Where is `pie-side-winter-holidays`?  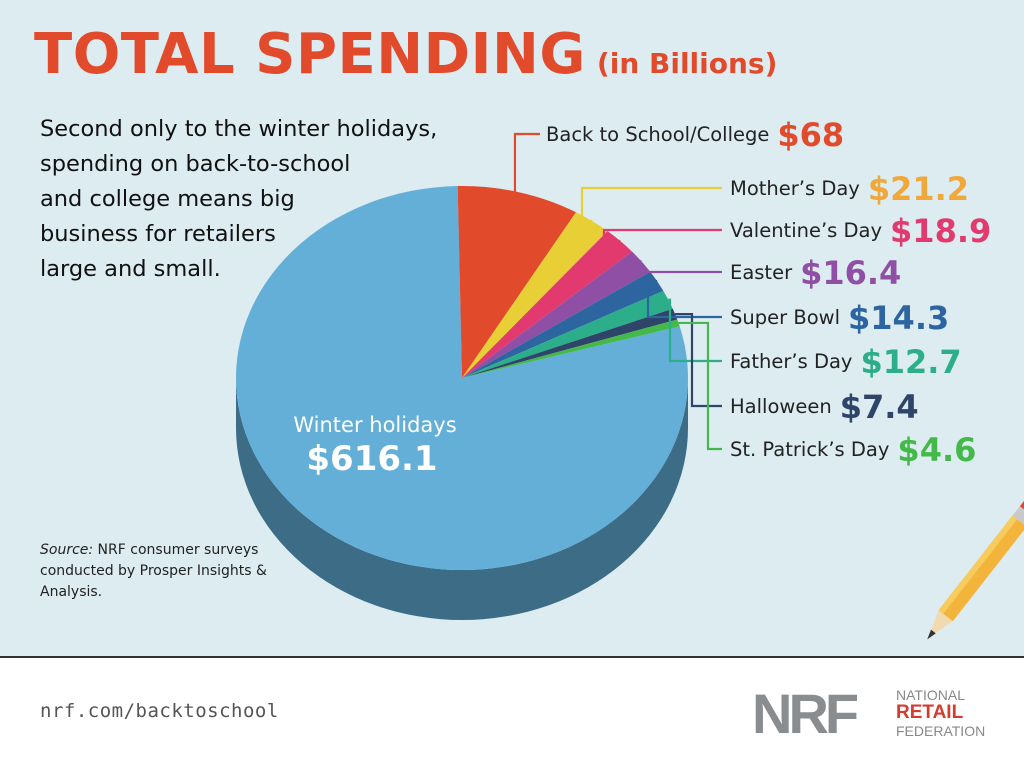
pie-side-winter-holidays is located at coordinates (462, 499).